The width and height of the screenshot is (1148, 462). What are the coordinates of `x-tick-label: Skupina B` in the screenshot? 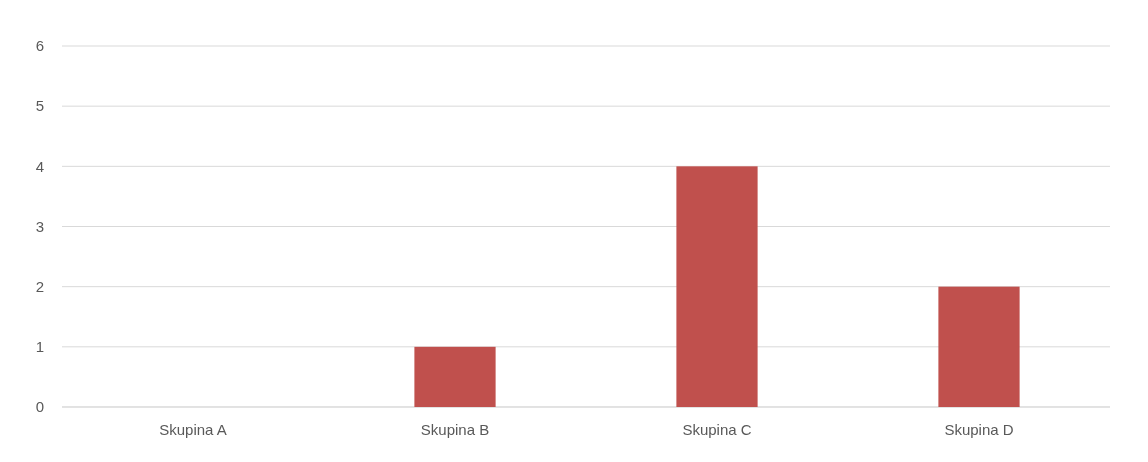 It's located at (455, 429).